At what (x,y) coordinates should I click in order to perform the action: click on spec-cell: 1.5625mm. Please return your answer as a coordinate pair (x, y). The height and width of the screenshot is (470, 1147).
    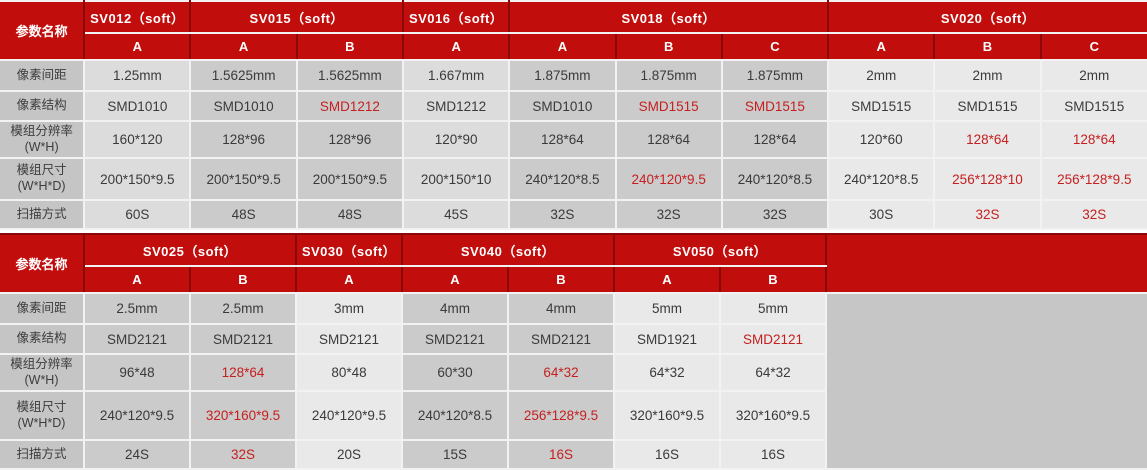
    Looking at the image, I should click on (350, 75).